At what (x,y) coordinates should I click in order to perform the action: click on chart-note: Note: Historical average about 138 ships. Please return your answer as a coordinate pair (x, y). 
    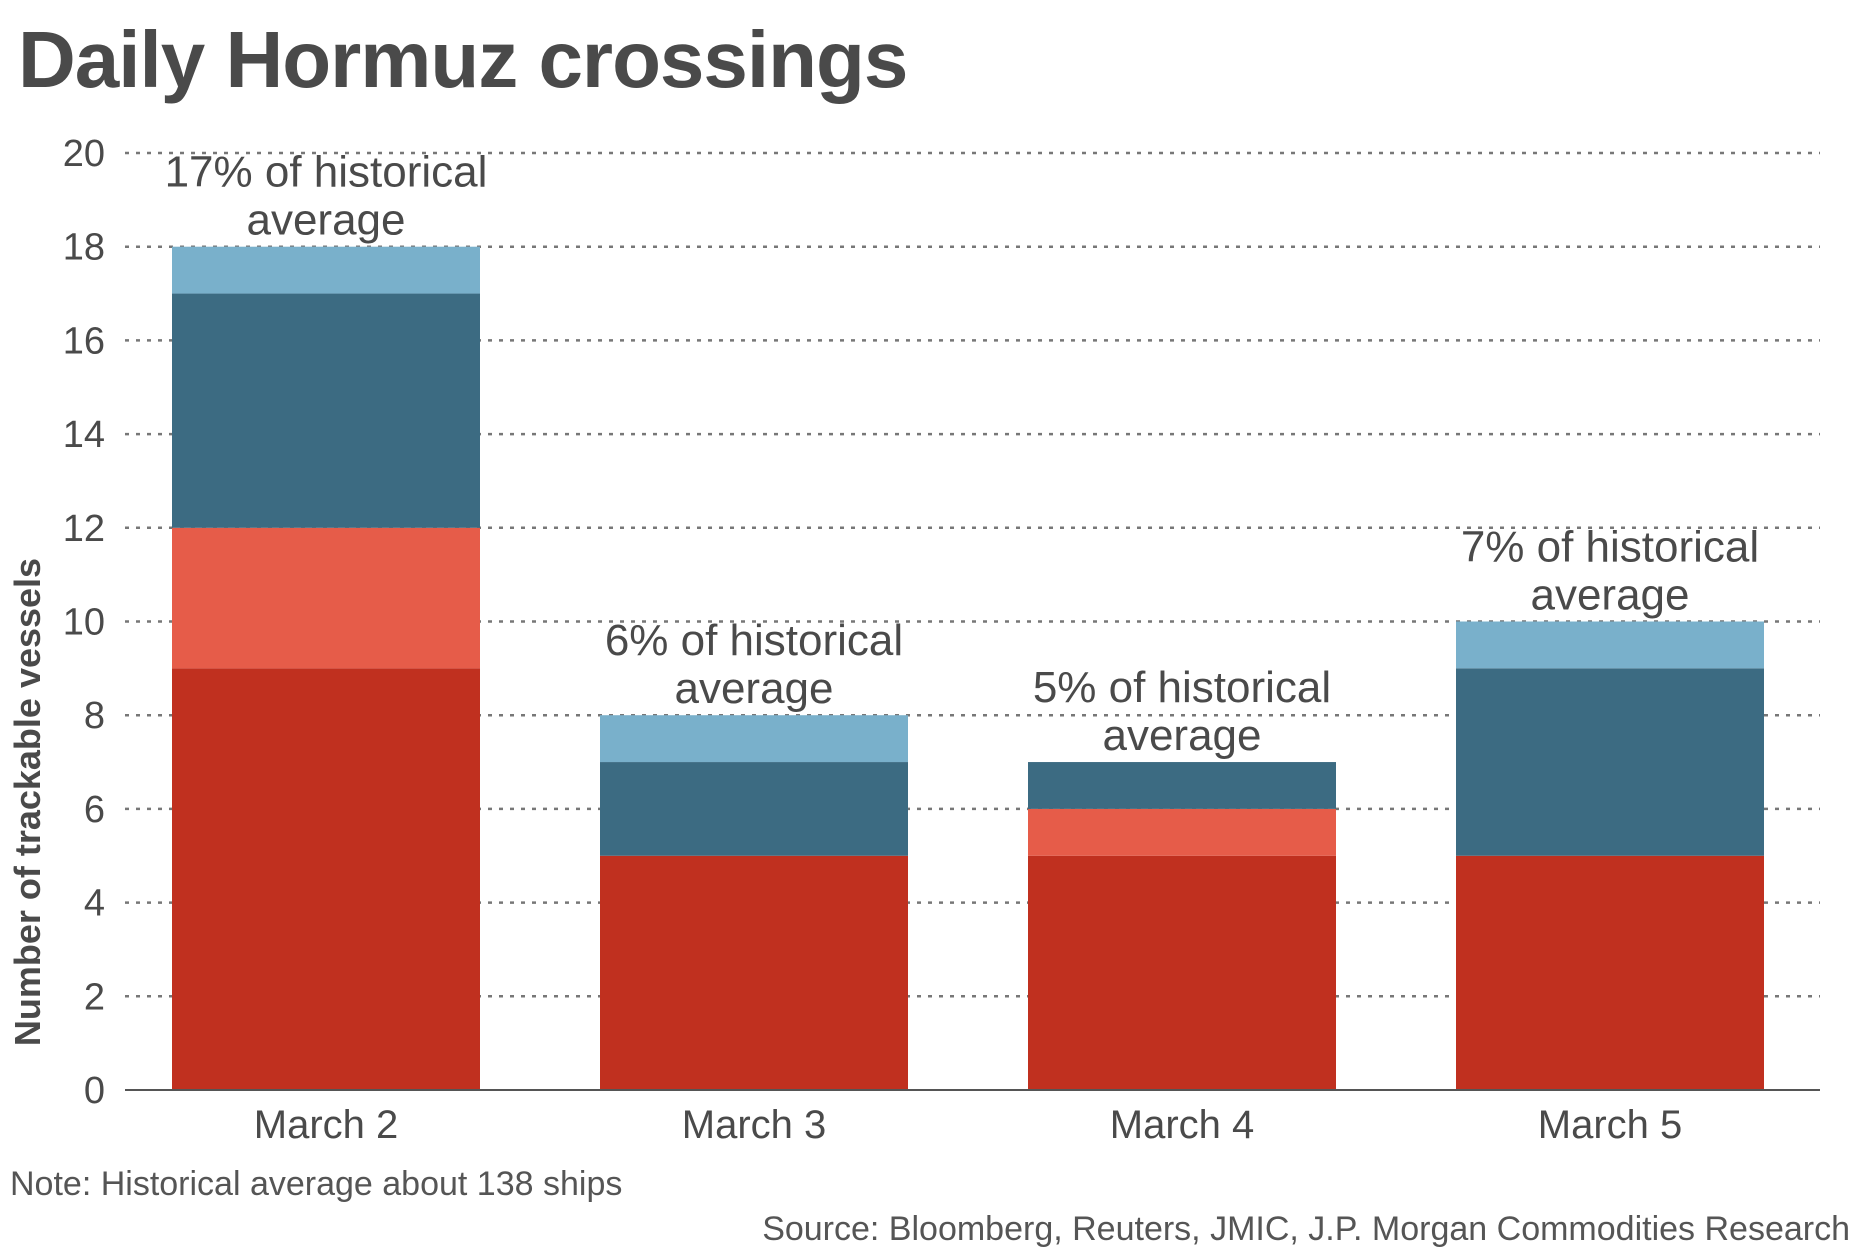
    Looking at the image, I should click on (316, 1184).